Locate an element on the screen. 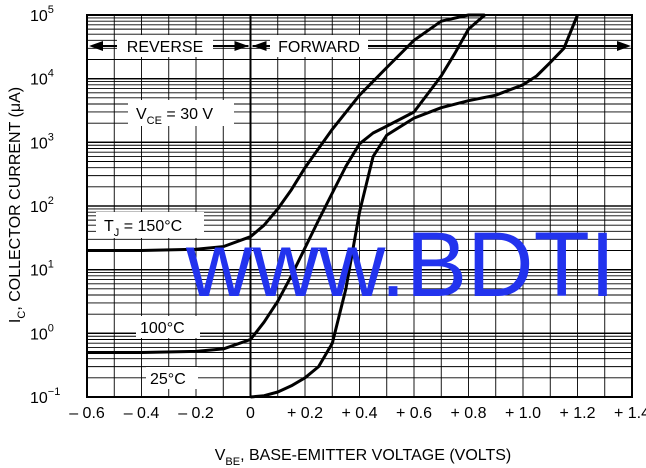 This screenshot has height=468, width=646. forward-label: FORWARD is located at coordinates (319, 47).